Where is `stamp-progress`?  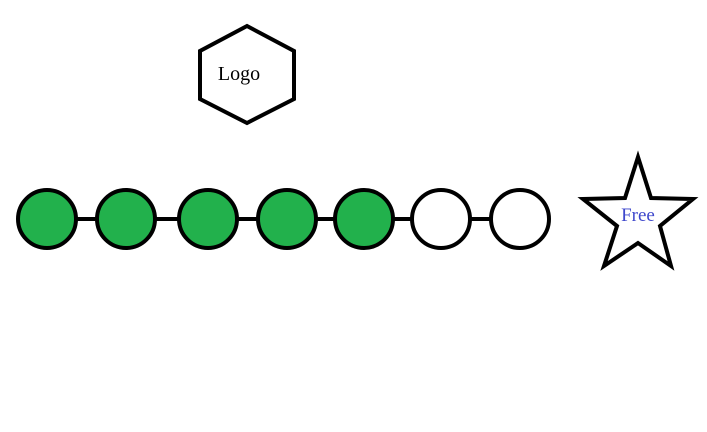
stamp-progress is located at coordinates (283, 219).